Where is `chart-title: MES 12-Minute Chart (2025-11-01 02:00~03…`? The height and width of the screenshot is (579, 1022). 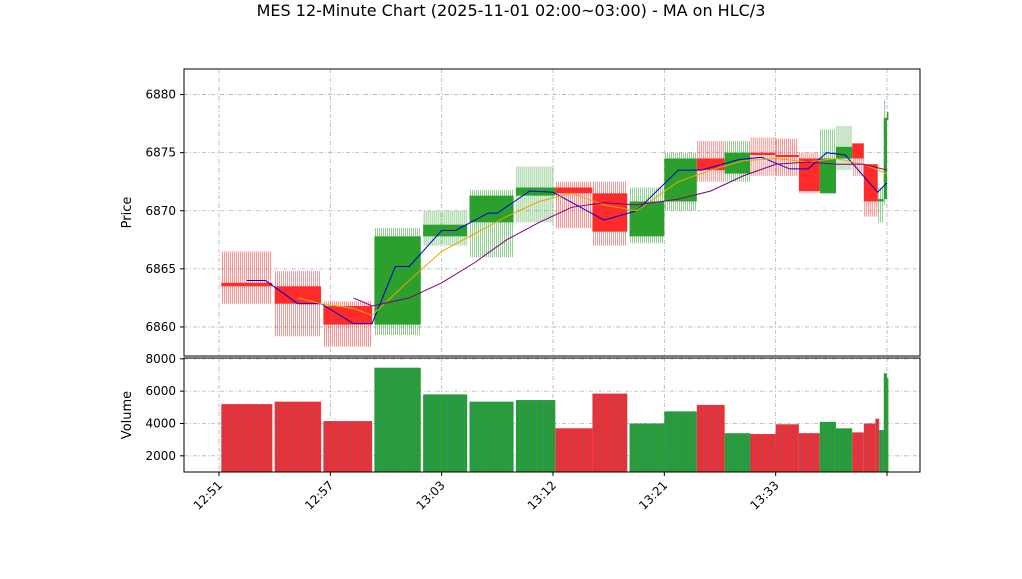 chart-title: MES 12-Minute Chart (2025-11-01 02:00~03… is located at coordinates (511, 10).